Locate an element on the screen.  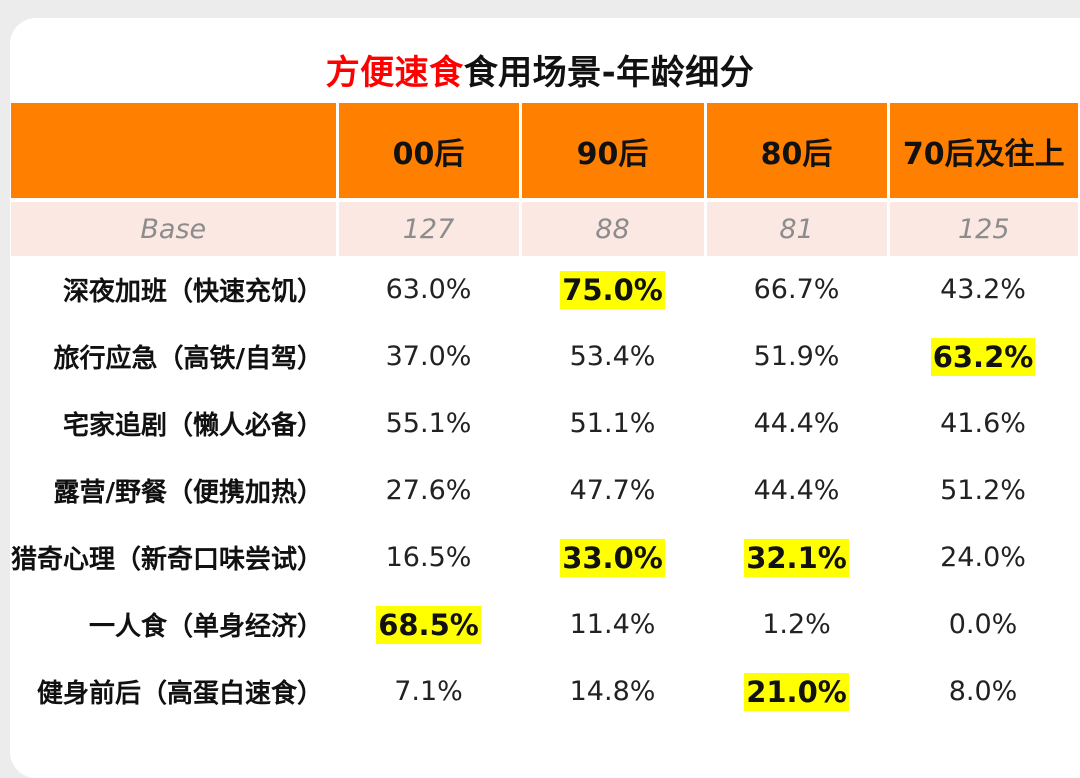
value-text: 47.7% is located at coordinates (612, 490).